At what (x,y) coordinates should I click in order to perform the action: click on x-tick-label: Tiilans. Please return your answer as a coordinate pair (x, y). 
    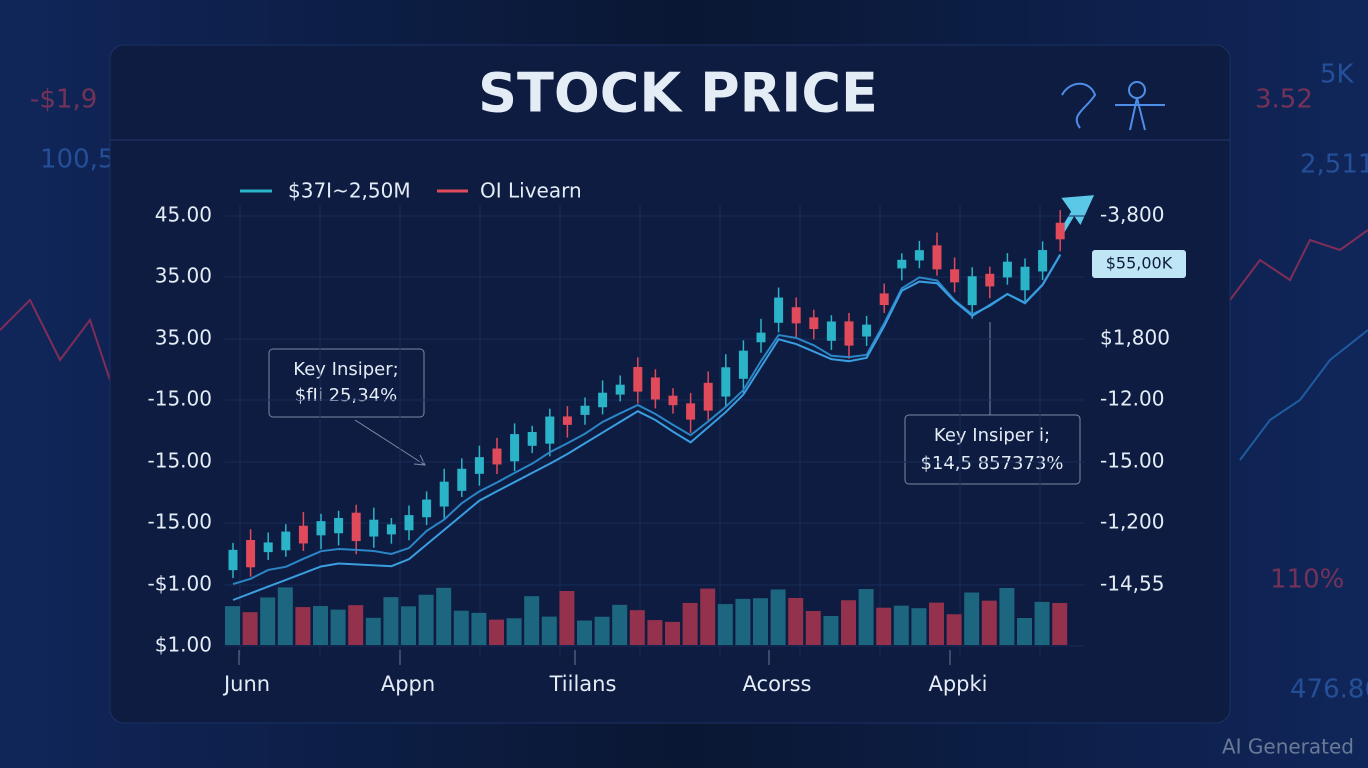
    Looking at the image, I should click on (583, 684).